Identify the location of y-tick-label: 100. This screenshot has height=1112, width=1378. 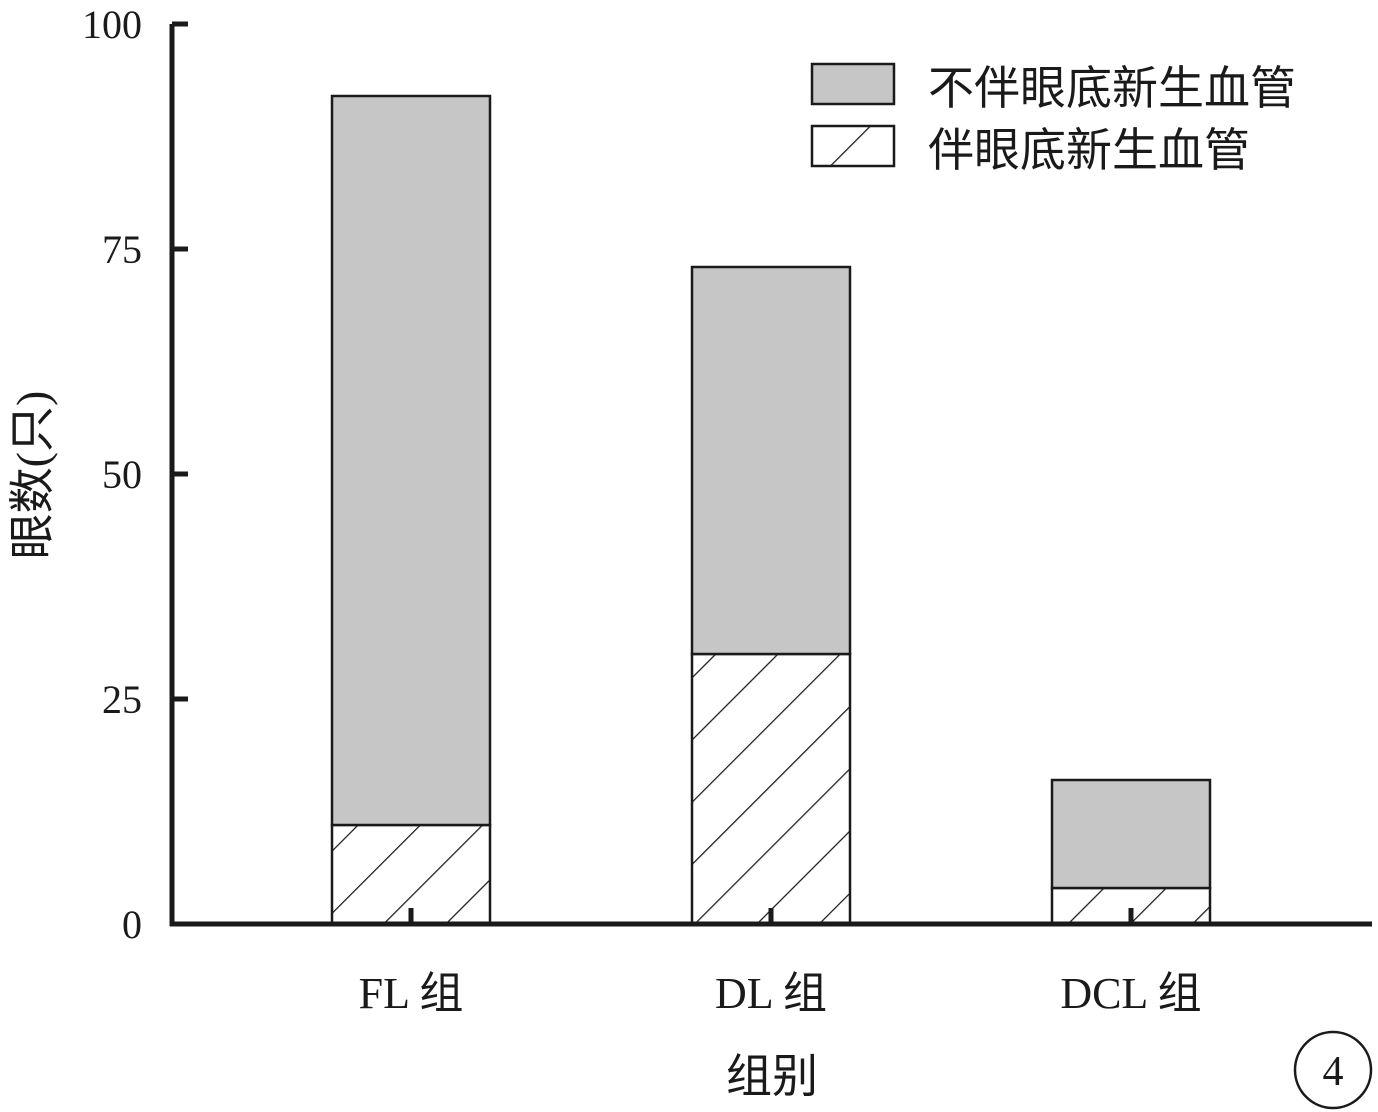
(112, 24).